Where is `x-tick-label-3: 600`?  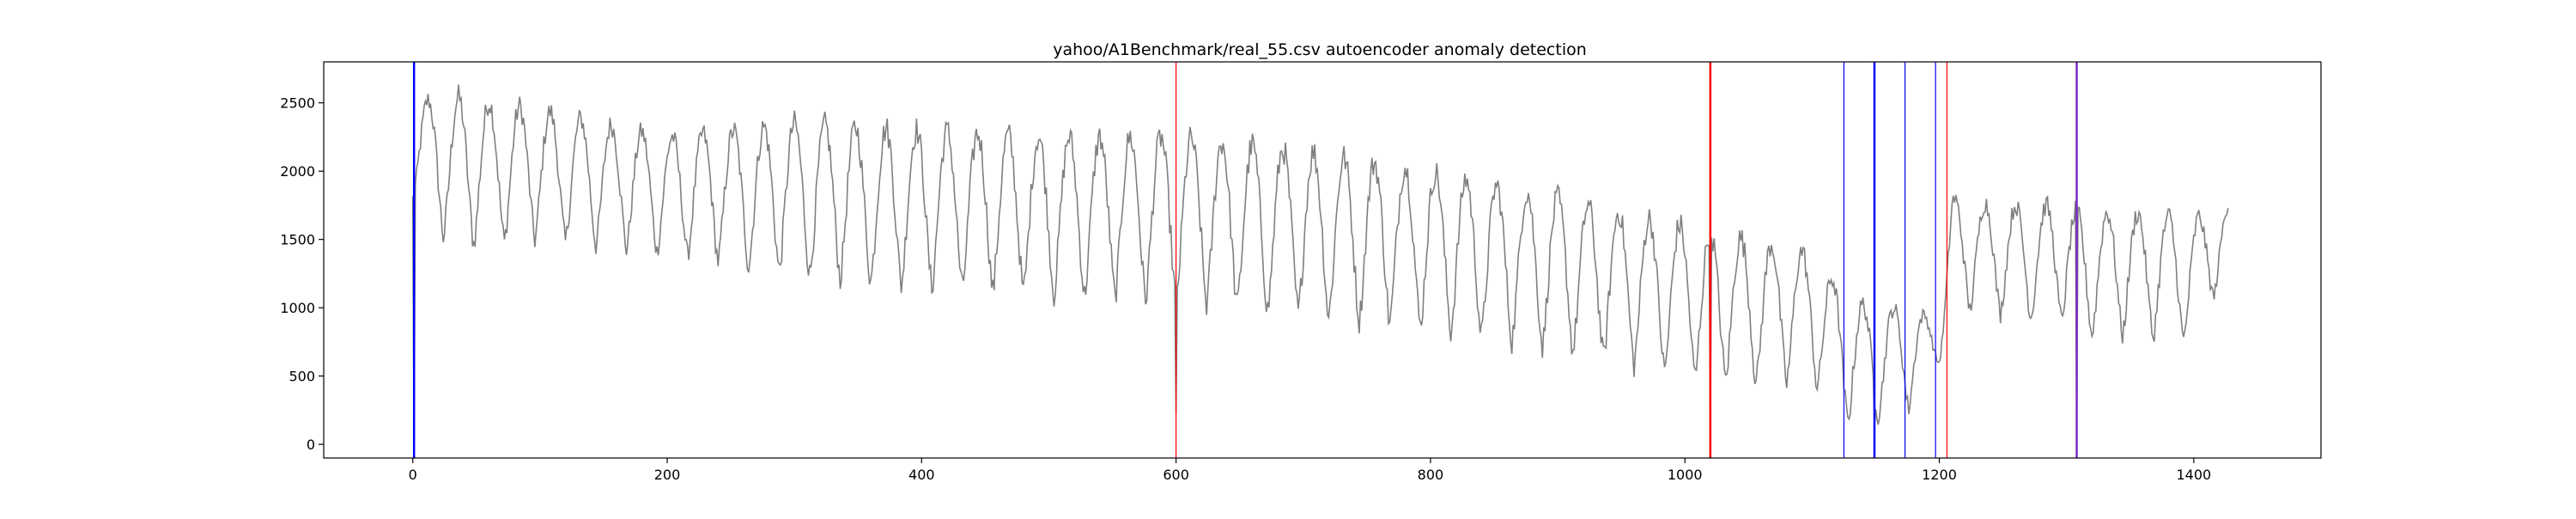 x-tick-label-3: 600 is located at coordinates (1176, 475).